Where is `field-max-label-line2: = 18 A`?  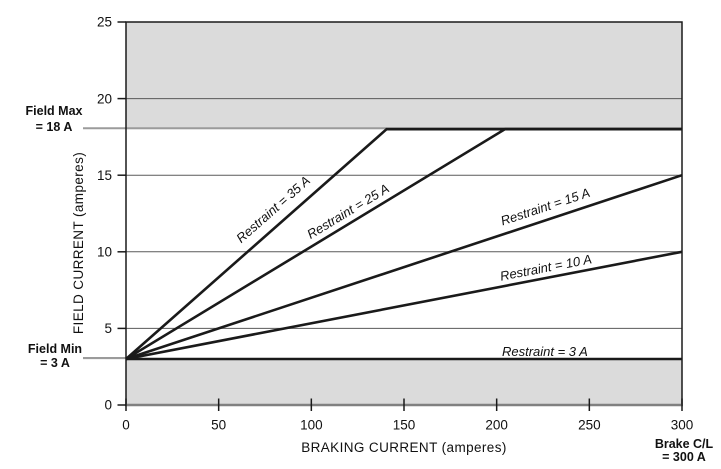 field-max-label-line2: = 18 A is located at coordinates (54, 127).